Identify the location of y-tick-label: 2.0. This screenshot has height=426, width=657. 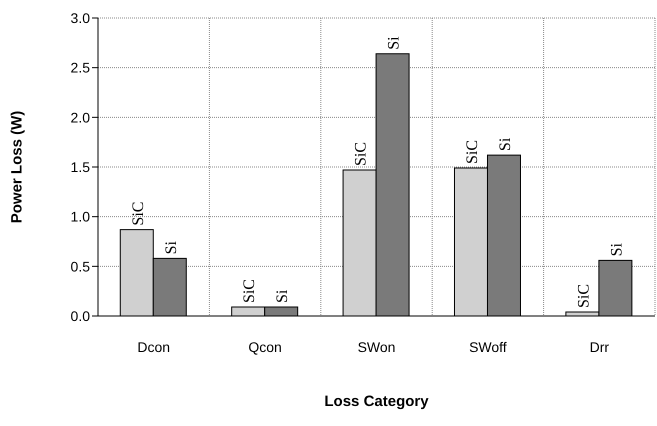
(80, 117).